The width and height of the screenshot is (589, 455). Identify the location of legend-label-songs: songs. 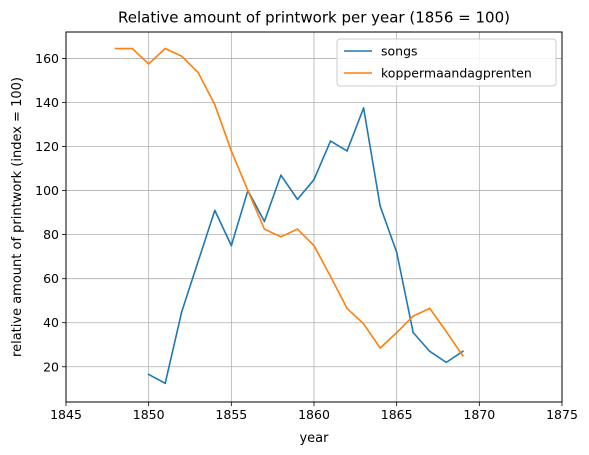
(399, 51).